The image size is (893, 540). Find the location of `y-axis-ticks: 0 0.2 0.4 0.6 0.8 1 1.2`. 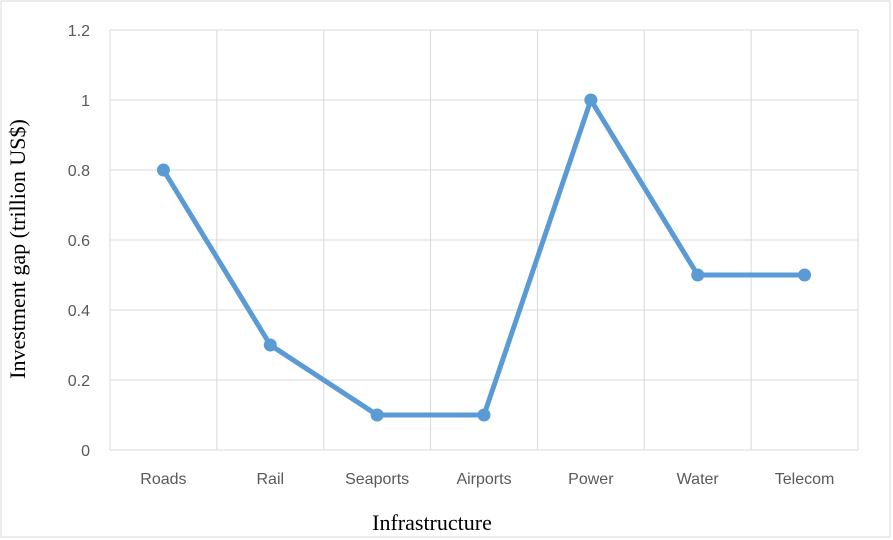

y-axis-ticks: 0 0.2 0.4 0.6 0.8 1 1.2 is located at coordinates (79, 241).